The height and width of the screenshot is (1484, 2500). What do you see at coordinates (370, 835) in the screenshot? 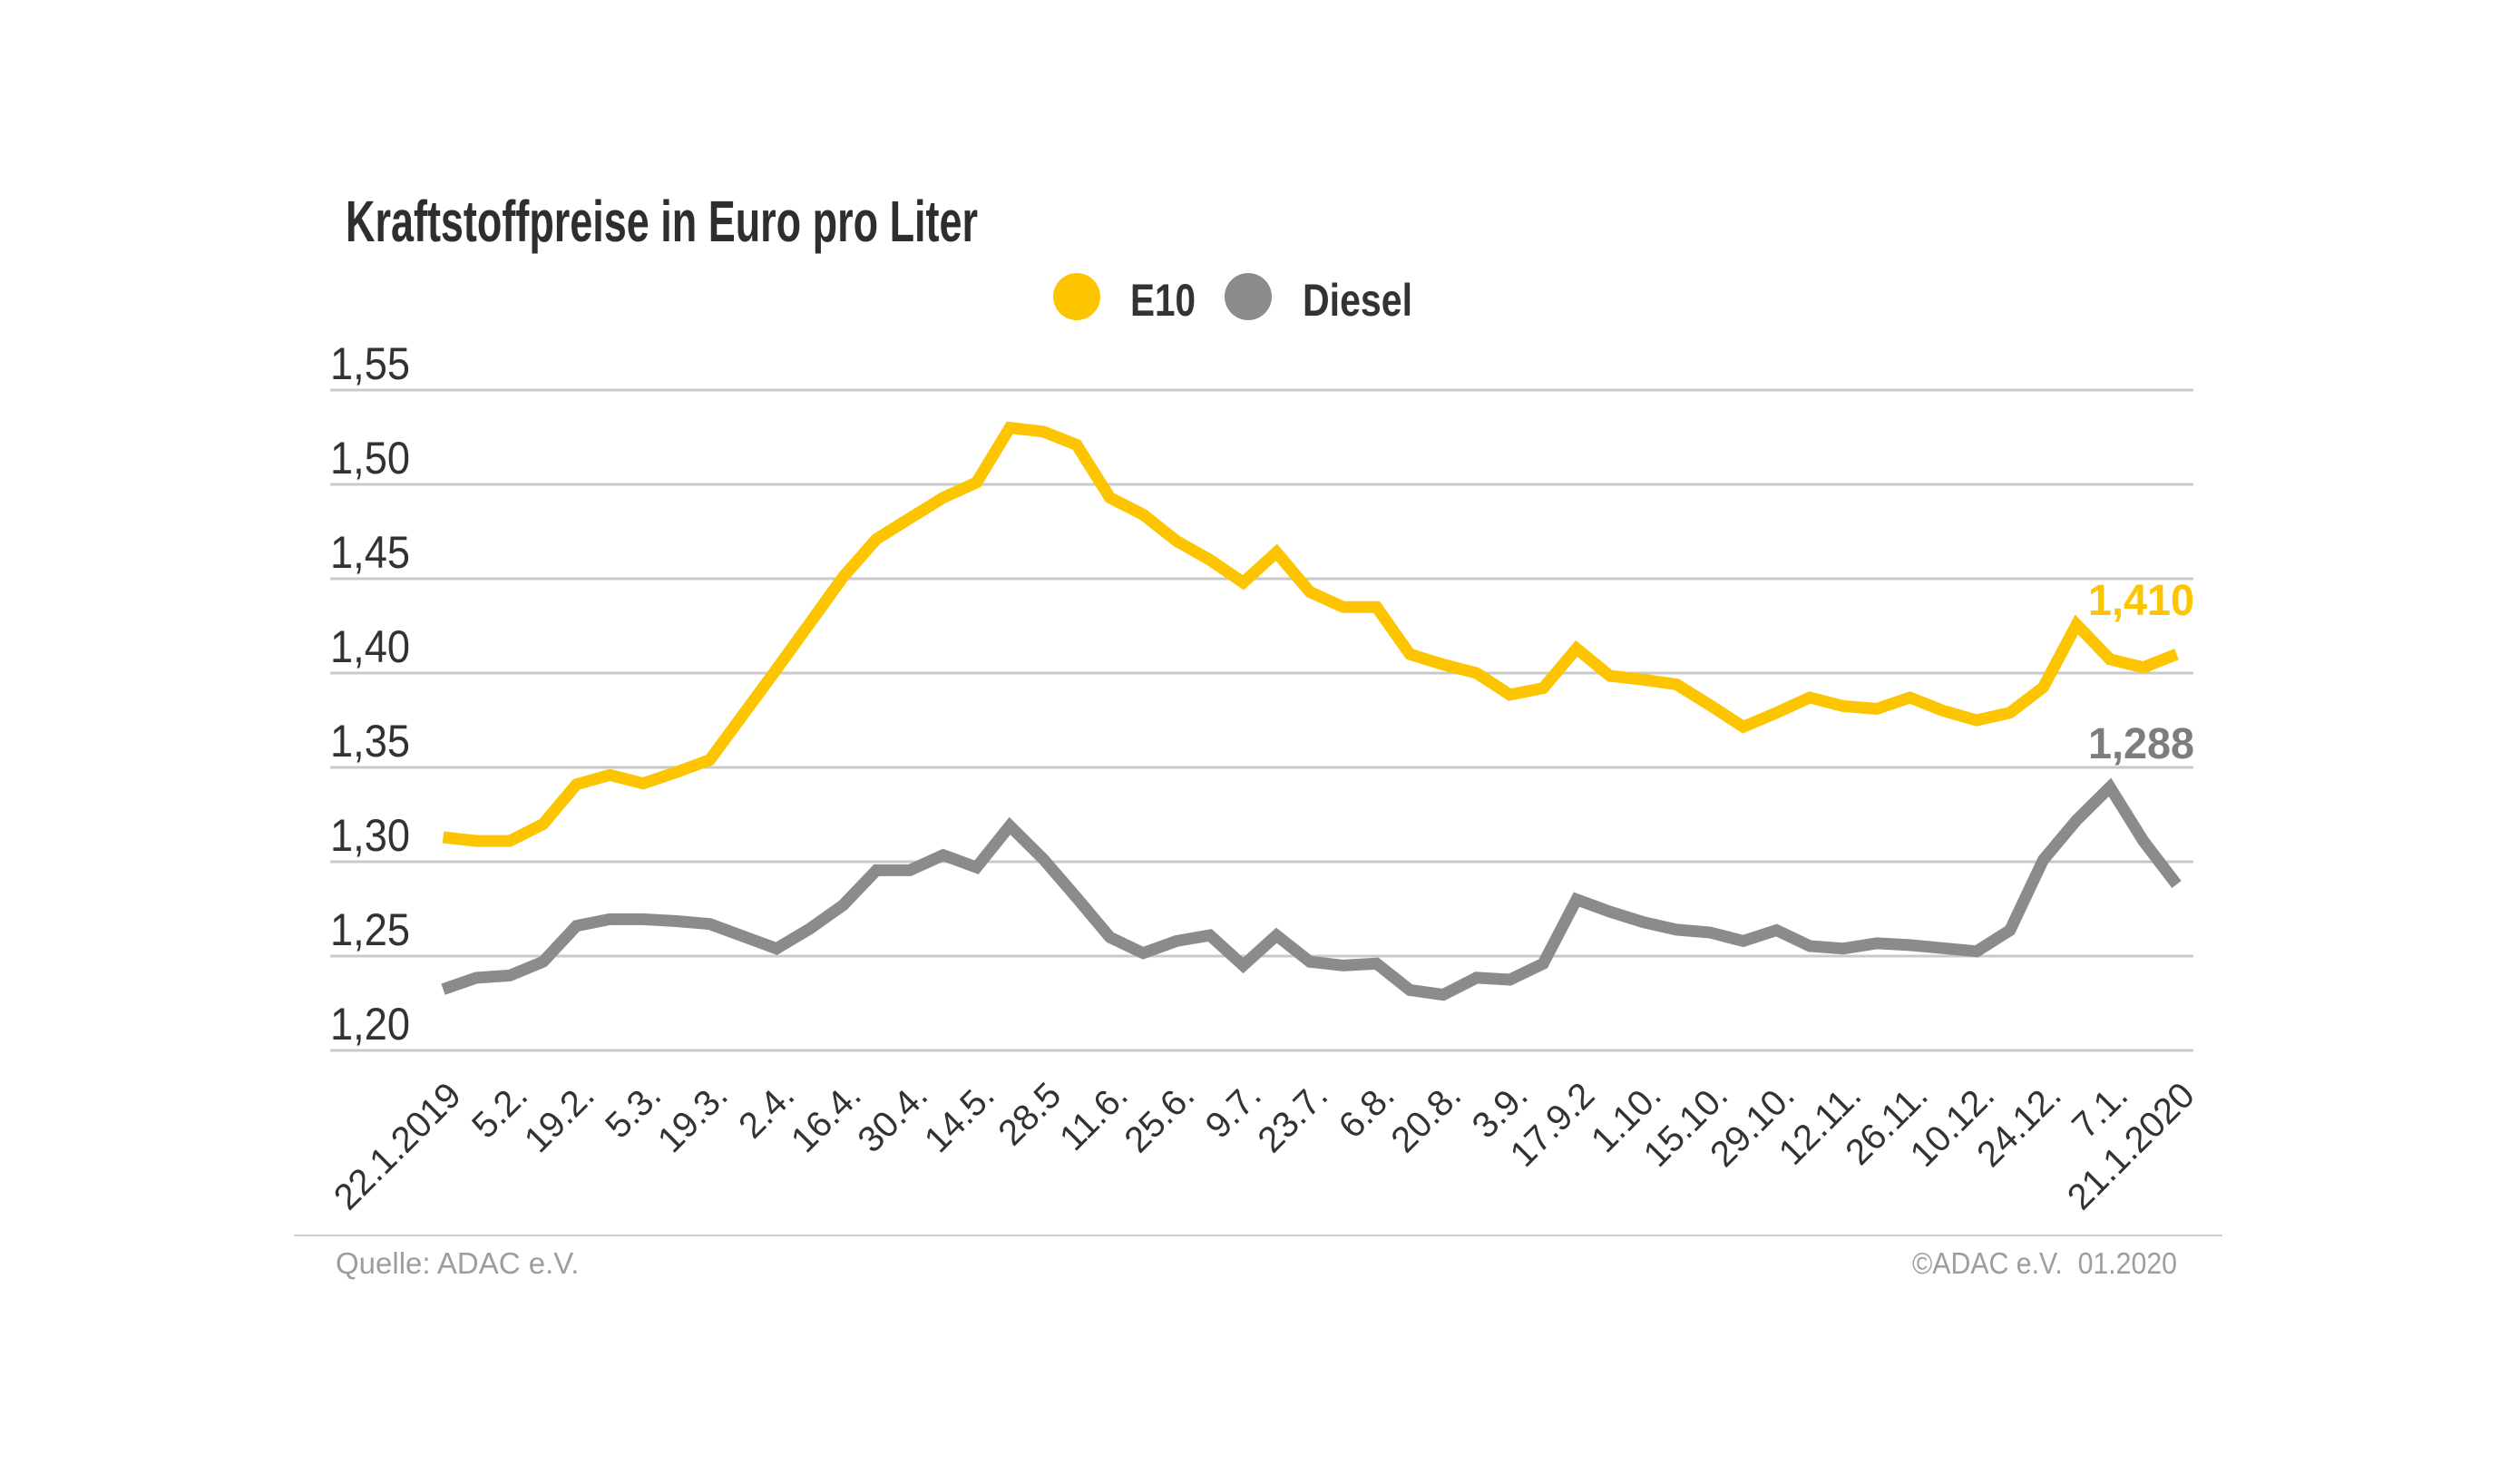
I see `svg-text: 1,30` at bounding box center [370, 835].